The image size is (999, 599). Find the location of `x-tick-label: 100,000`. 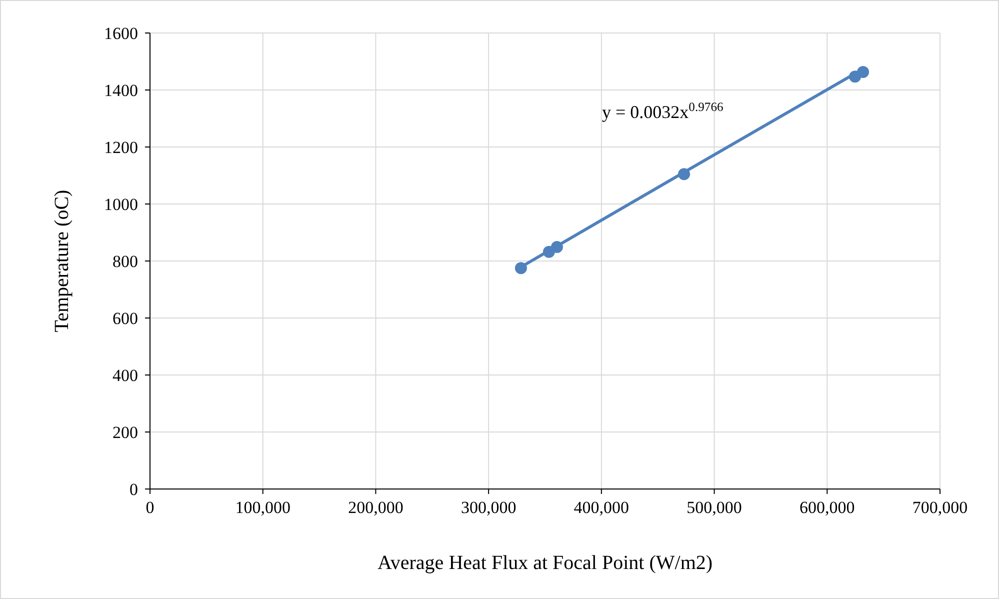

x-tick-label: 100,000 is located at coordinates (262, 507).